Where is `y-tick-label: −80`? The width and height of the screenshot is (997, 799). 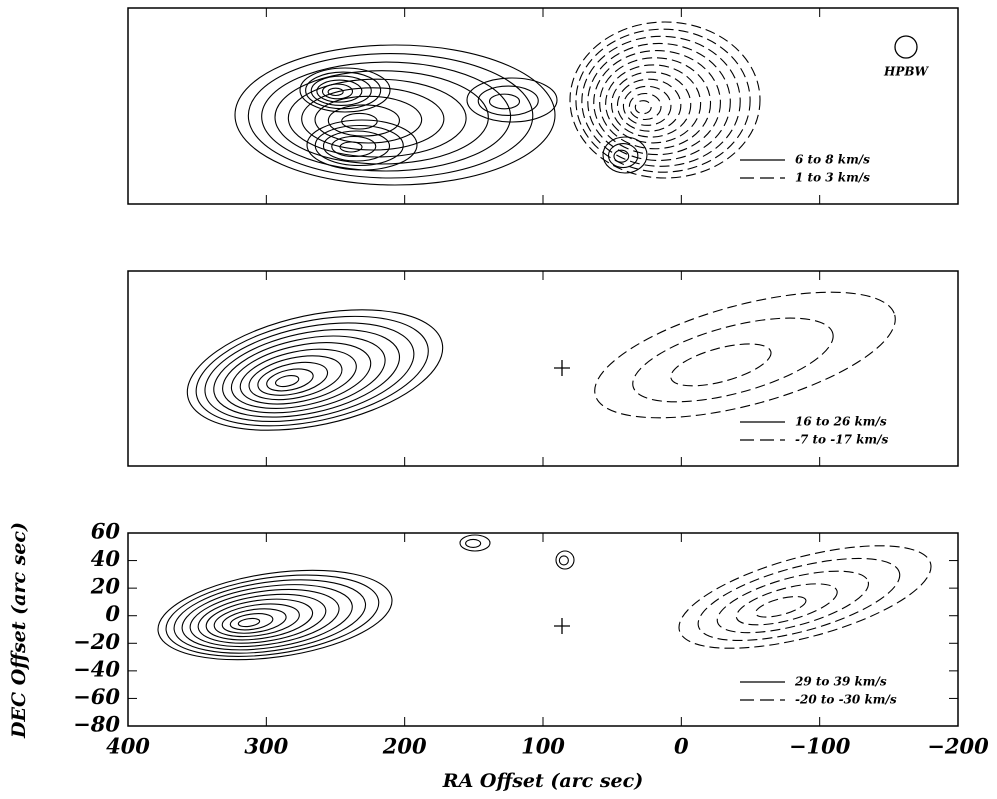
y-tick-label: −80 is located at coordinates (96, 724).